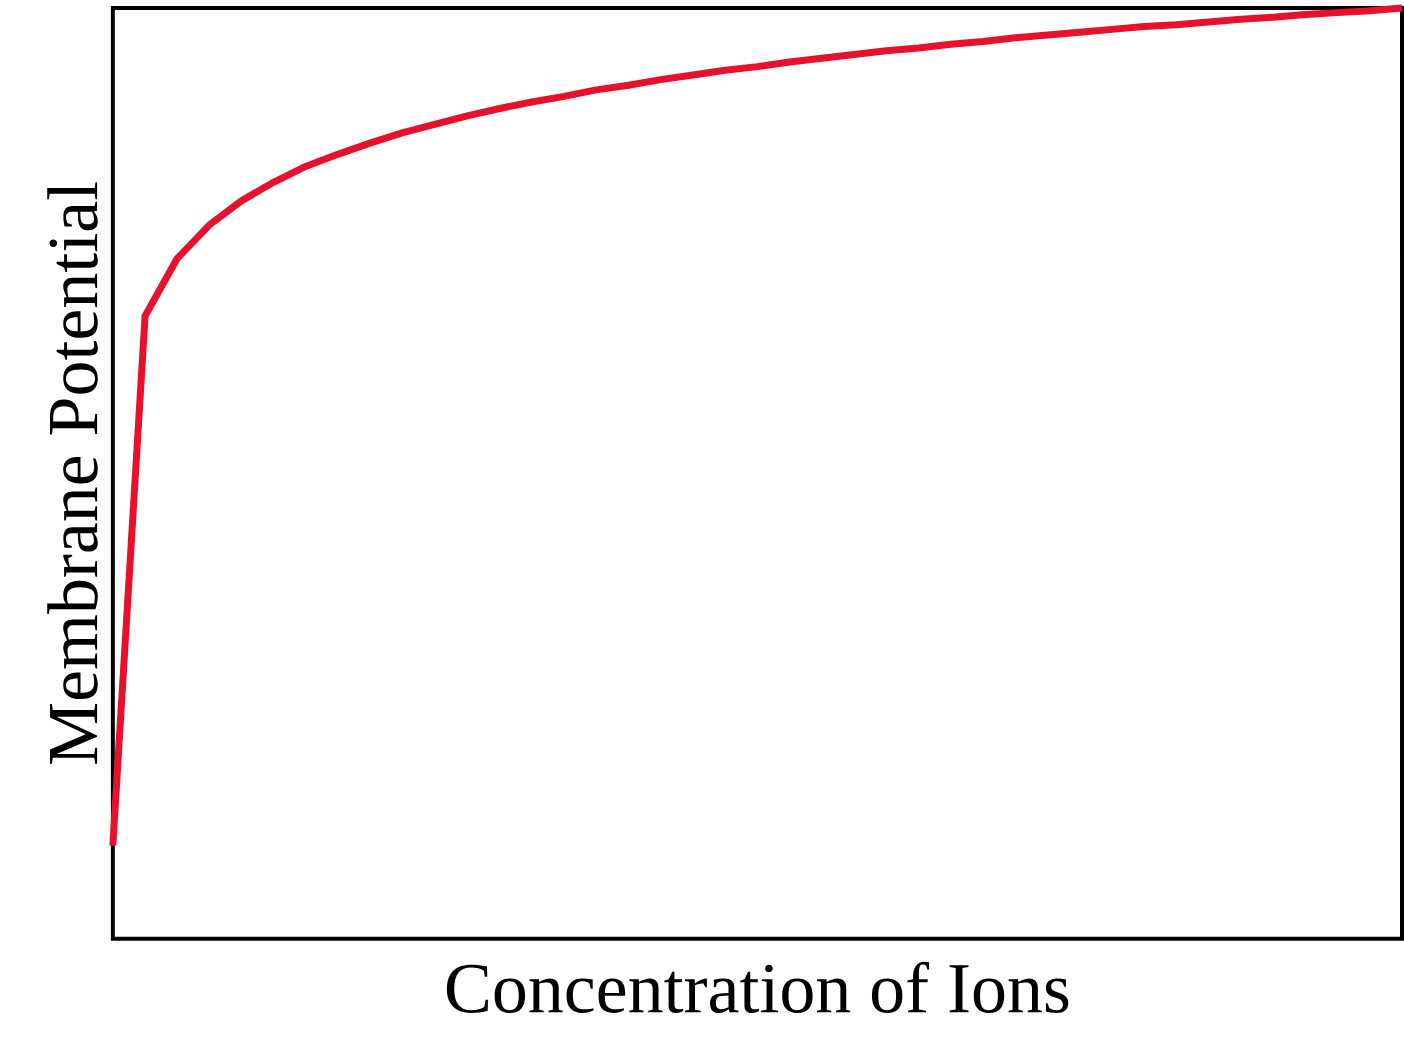 The width and height of the screenshot is (1404, 1042). Describe the element at coordinates (72, 473) in the screenshot. I see `y-axis-title: Membrane Potential` at that location.